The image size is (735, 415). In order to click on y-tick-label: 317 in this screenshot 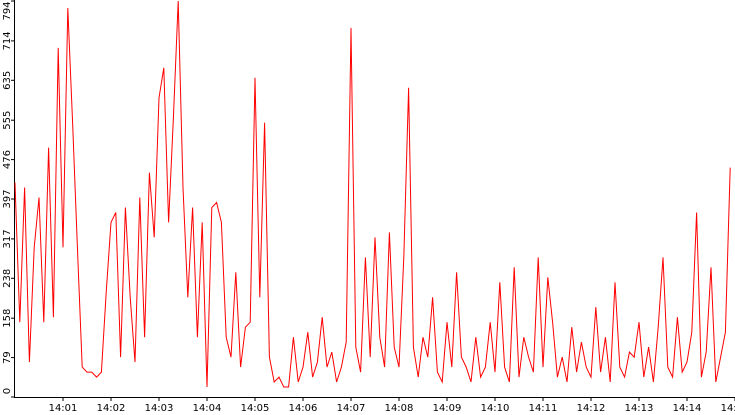, I will do `click(7, 238)`.